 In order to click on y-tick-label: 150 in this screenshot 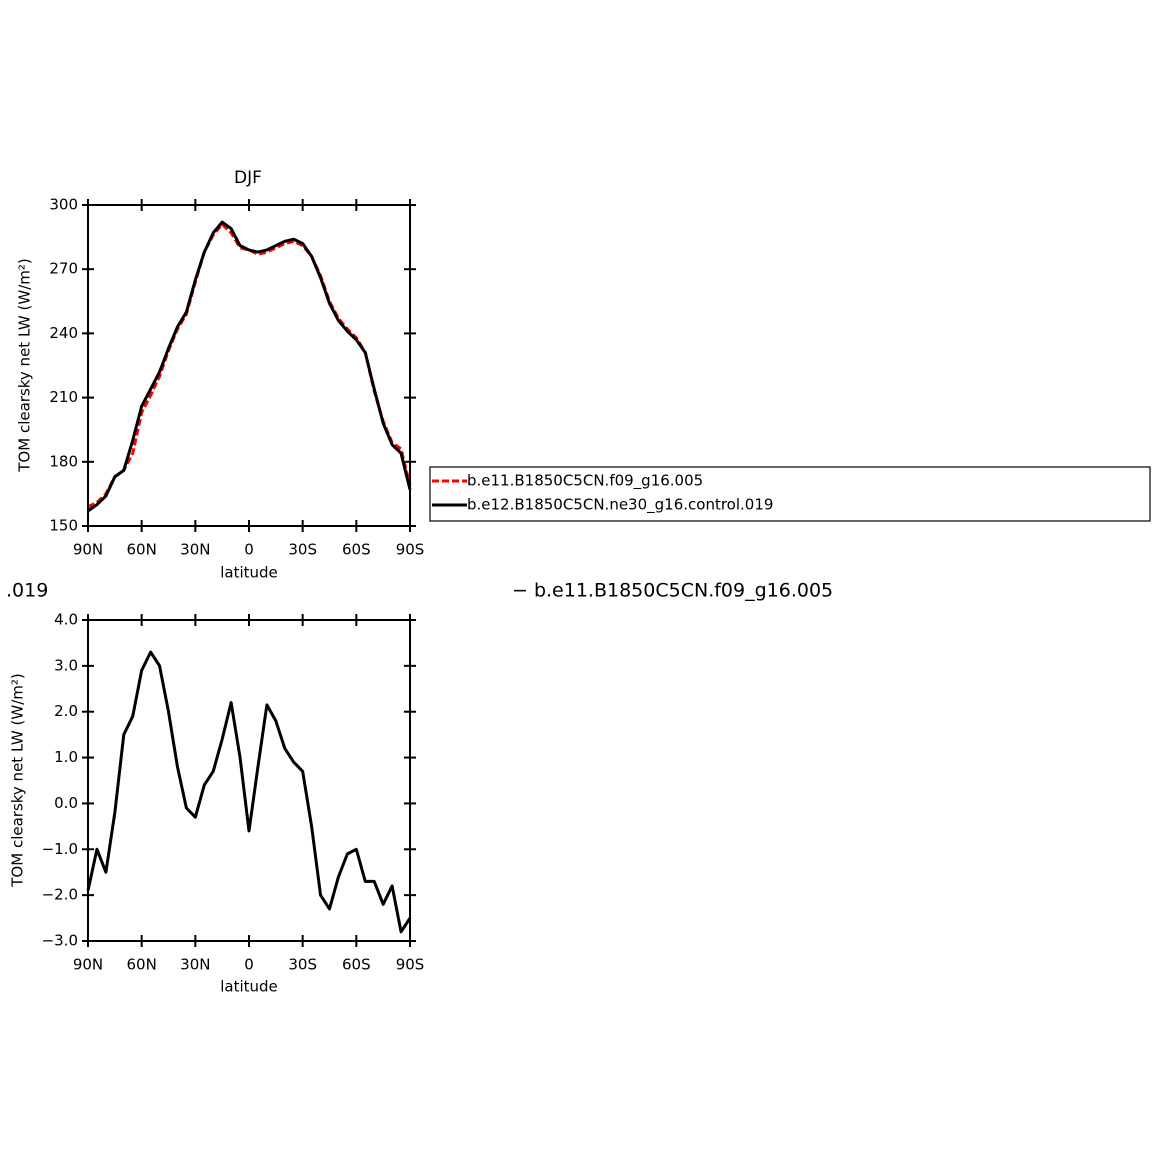, I will do `click(63, 526)`.